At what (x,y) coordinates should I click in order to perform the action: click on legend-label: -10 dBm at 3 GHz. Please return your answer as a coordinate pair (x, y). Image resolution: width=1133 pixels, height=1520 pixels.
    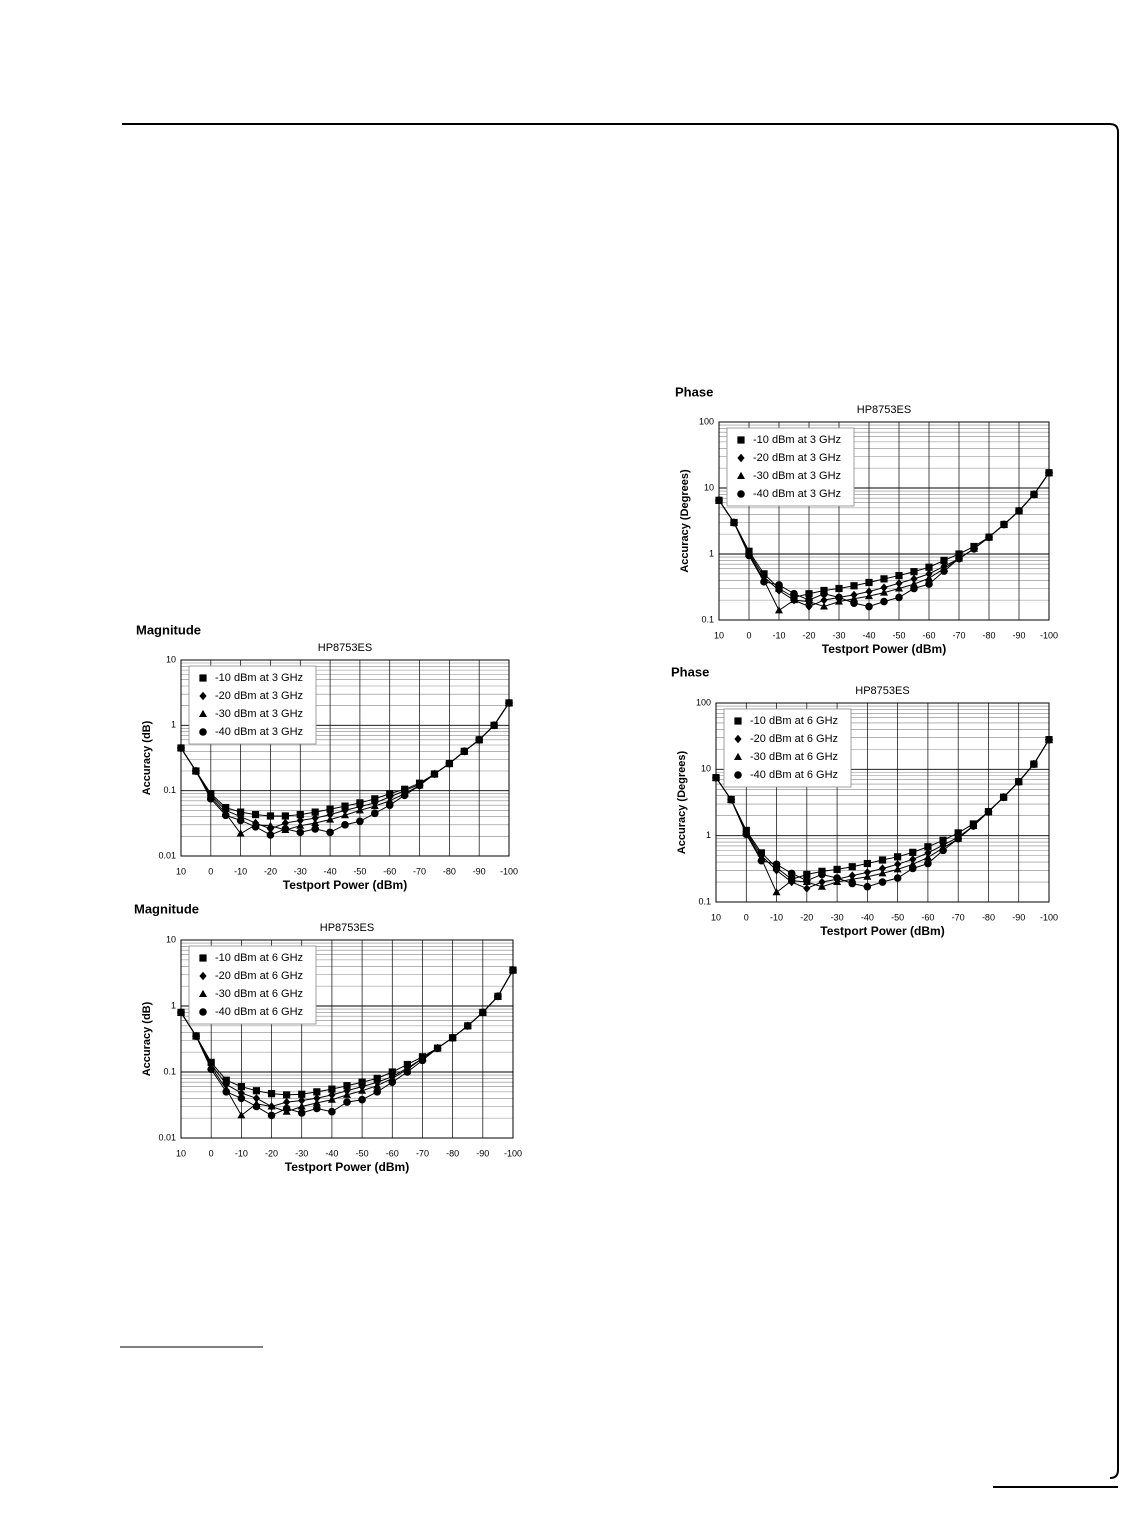
    Looking at the image, I should click on (259, 678).